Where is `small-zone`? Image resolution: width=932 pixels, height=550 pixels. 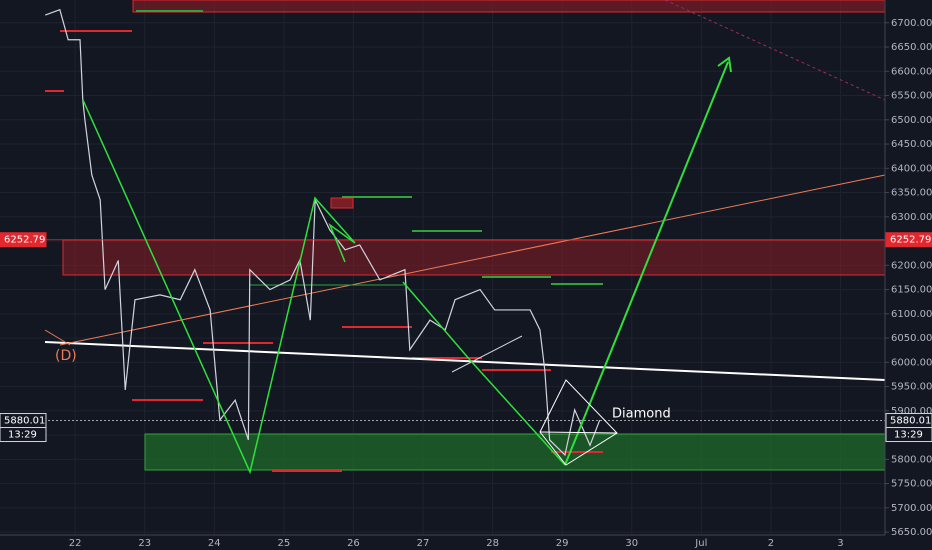
small-zone is located at coordinates (342, 203).